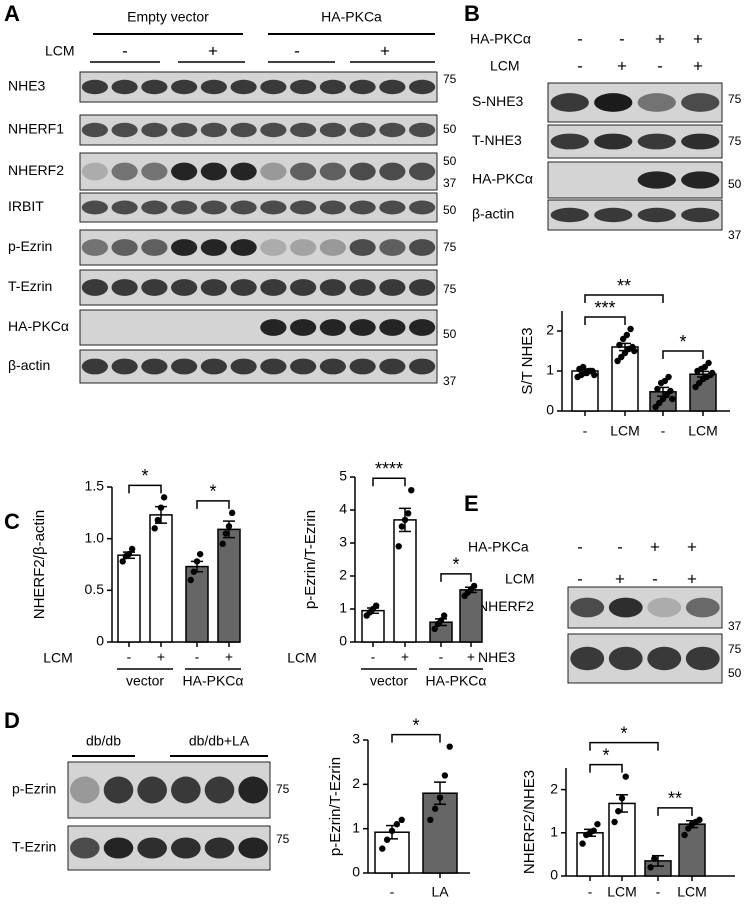  What do you see at coordinates (219, 741) in the screenshot?
I see `group-label: db/db+LA` at bounding box center [219, 741].